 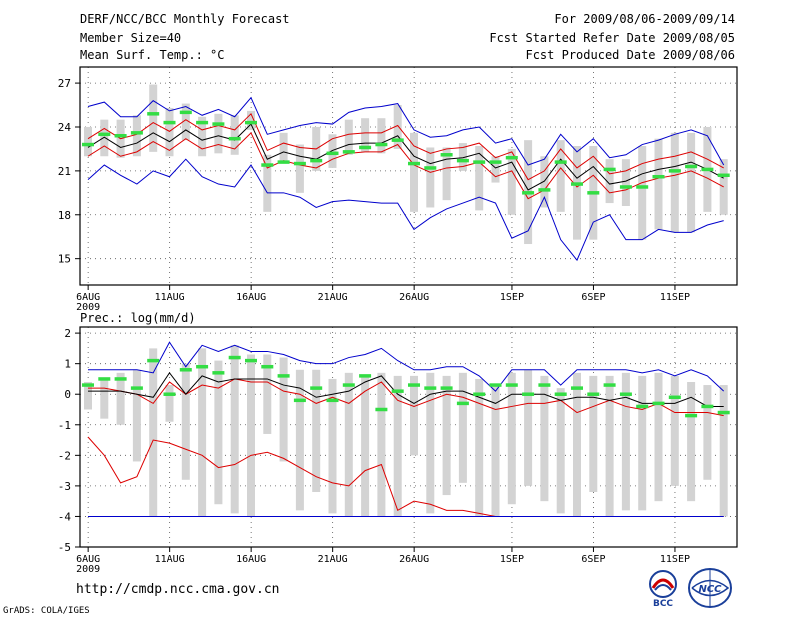 I want to click on y-tick-label-7: 2, so click(x=67, y=333).